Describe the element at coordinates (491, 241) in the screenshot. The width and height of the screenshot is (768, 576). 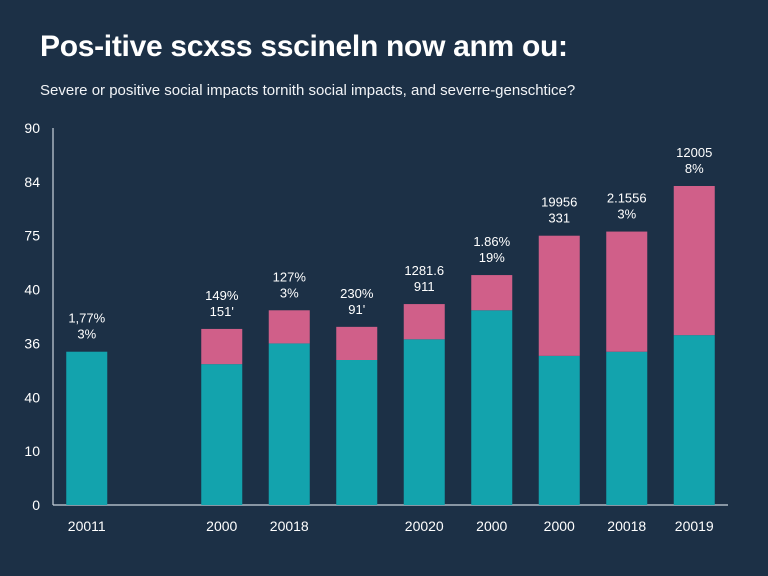
I see `data-label: 1.86%` at that location.